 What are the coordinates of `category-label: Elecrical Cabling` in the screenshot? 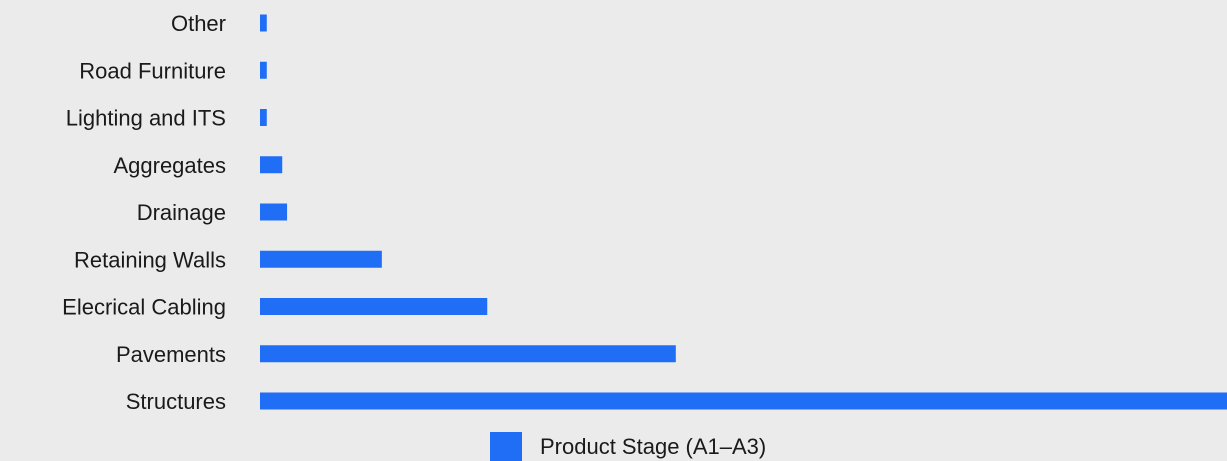 It's located at (144, 307).